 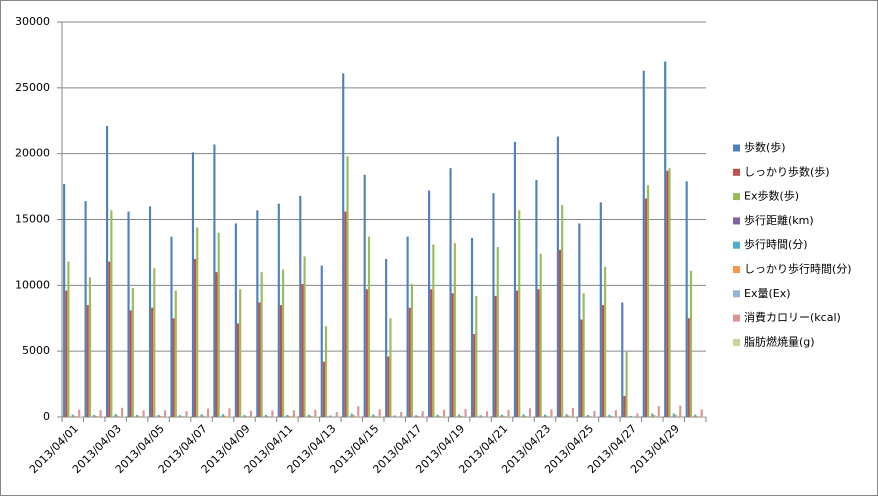 What do you see at coordinates (32, 21) in the screenshot?
I see `y-tick-label: 30000` at bounding box center [32, 21].